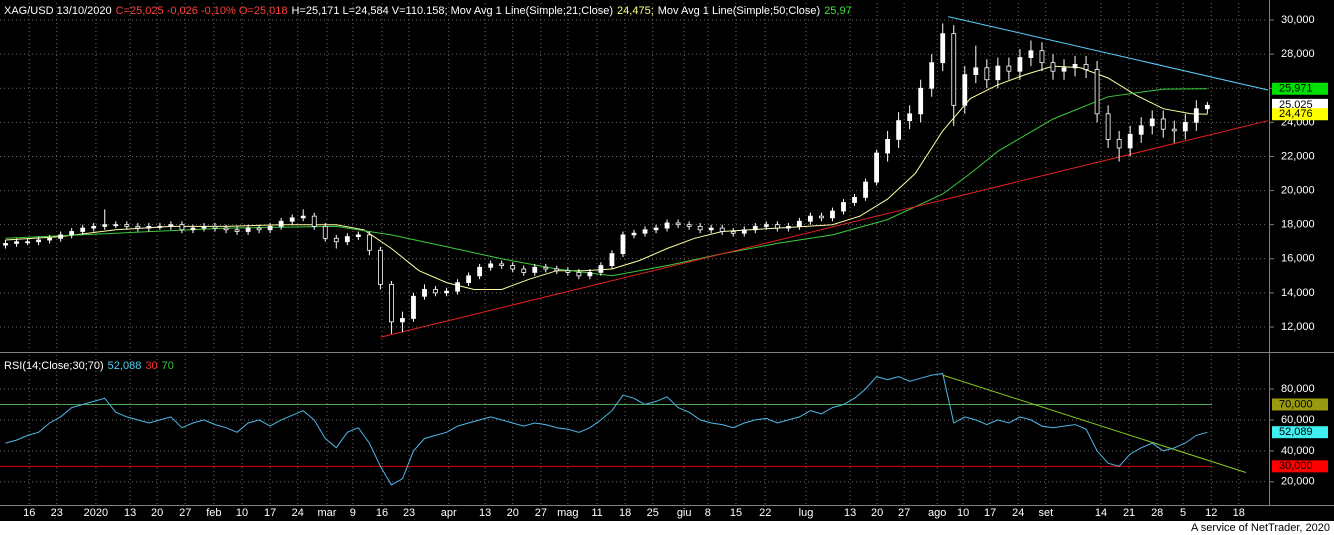  What do you see at coordinates (1298, 54) in the screenshot?
I see `y-tick-label: 28,000` at bounding box center [1298, 54].